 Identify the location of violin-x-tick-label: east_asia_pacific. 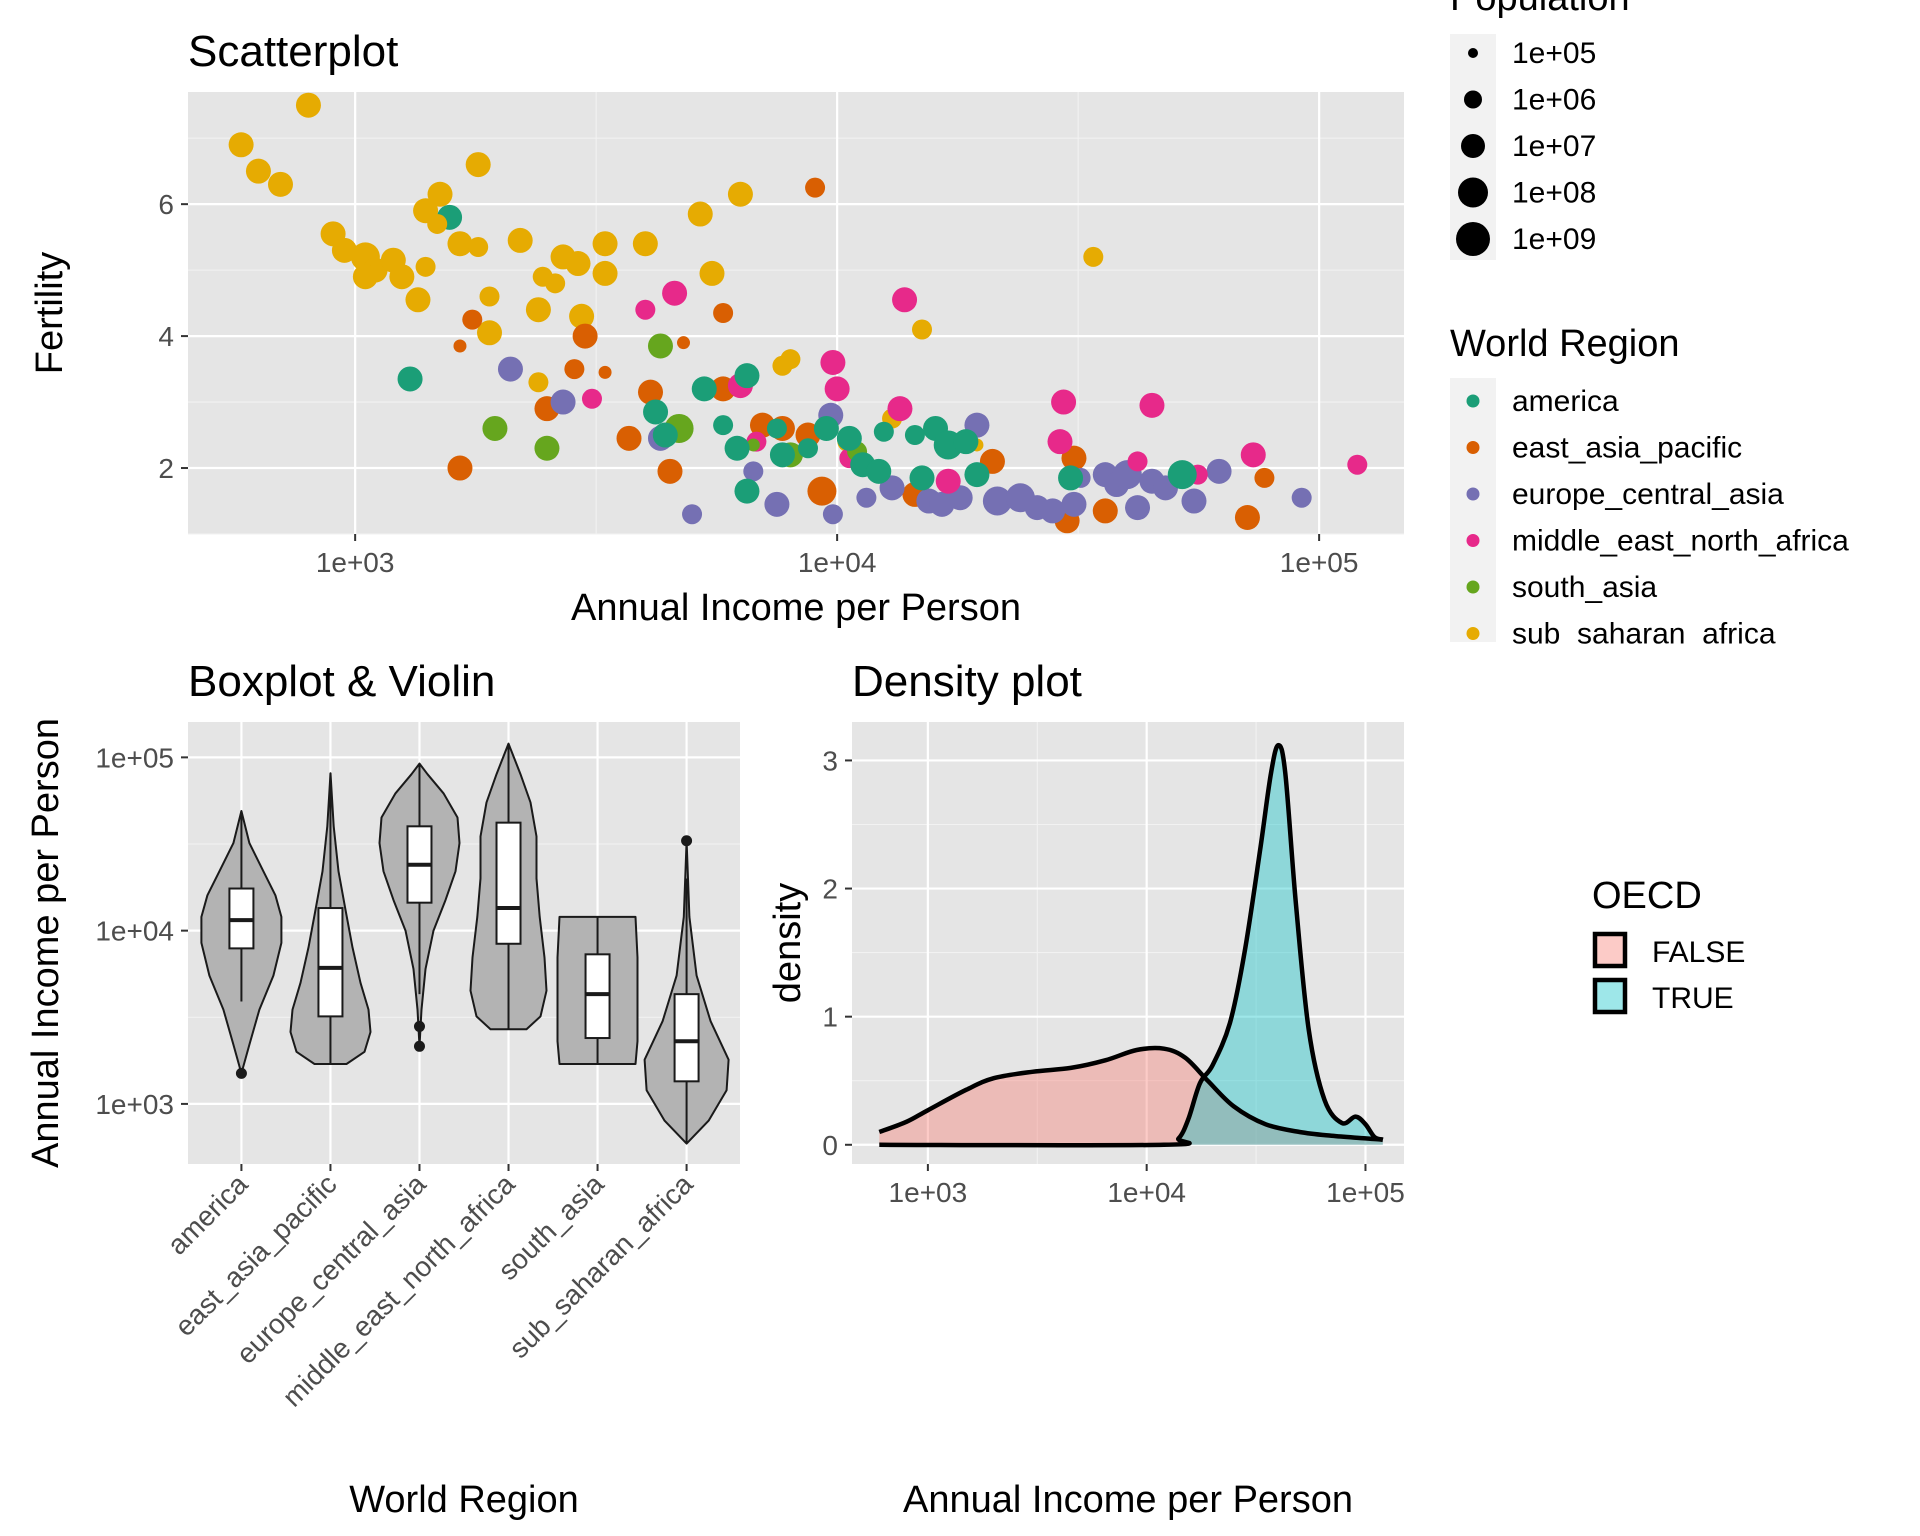
(256, 1255).